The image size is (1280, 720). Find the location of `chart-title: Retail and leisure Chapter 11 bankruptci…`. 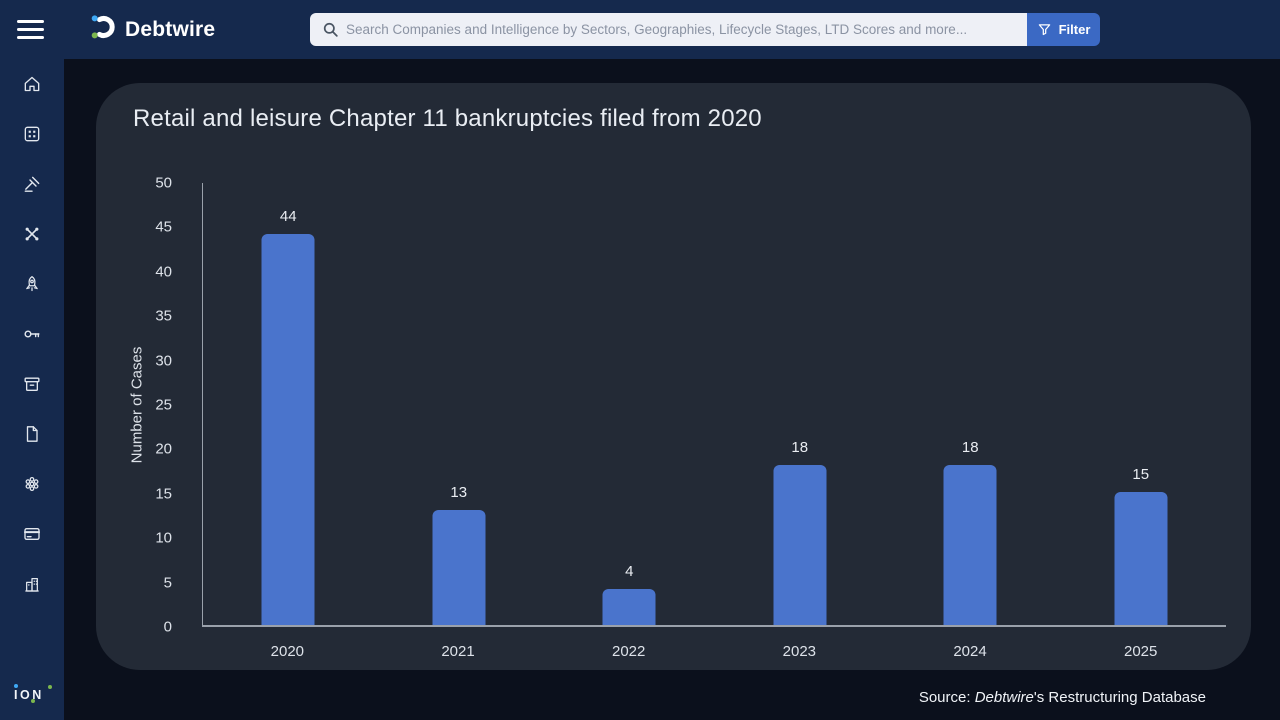

chart-title: Retail and leisure Chapter 11 bankruptci… is located at coordinates (447, 118).